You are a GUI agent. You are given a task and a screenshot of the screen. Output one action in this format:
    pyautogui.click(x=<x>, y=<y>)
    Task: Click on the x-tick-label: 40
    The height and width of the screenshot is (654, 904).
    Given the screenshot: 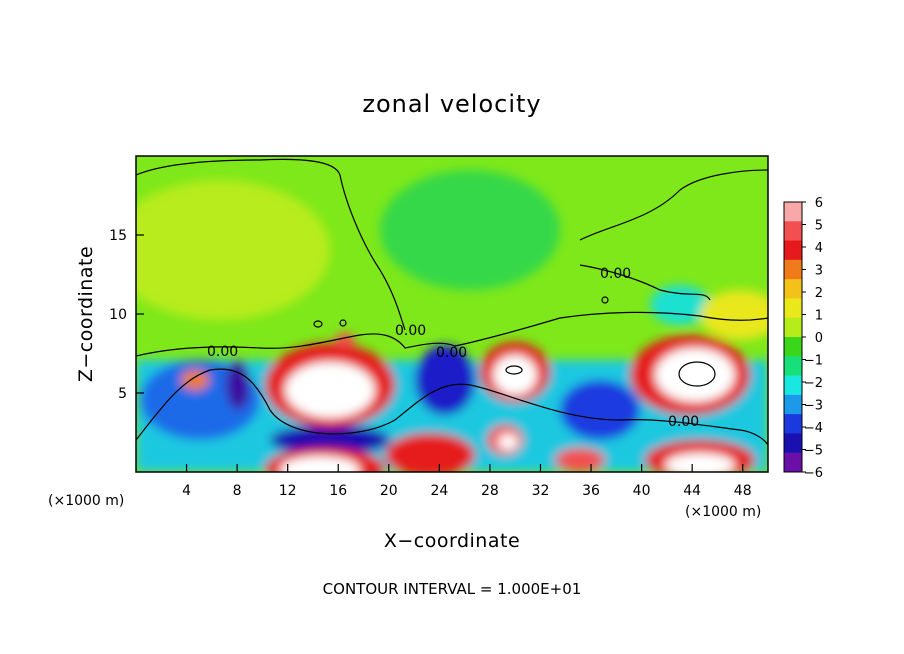 What is the action you would take?
    pyautogui.click(x=642, y=491)
    